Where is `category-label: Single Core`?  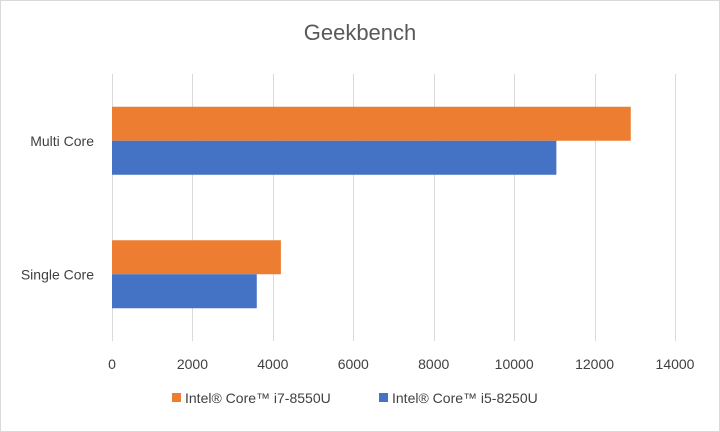 category-label: Single Core is located at coordinates (57, 274).